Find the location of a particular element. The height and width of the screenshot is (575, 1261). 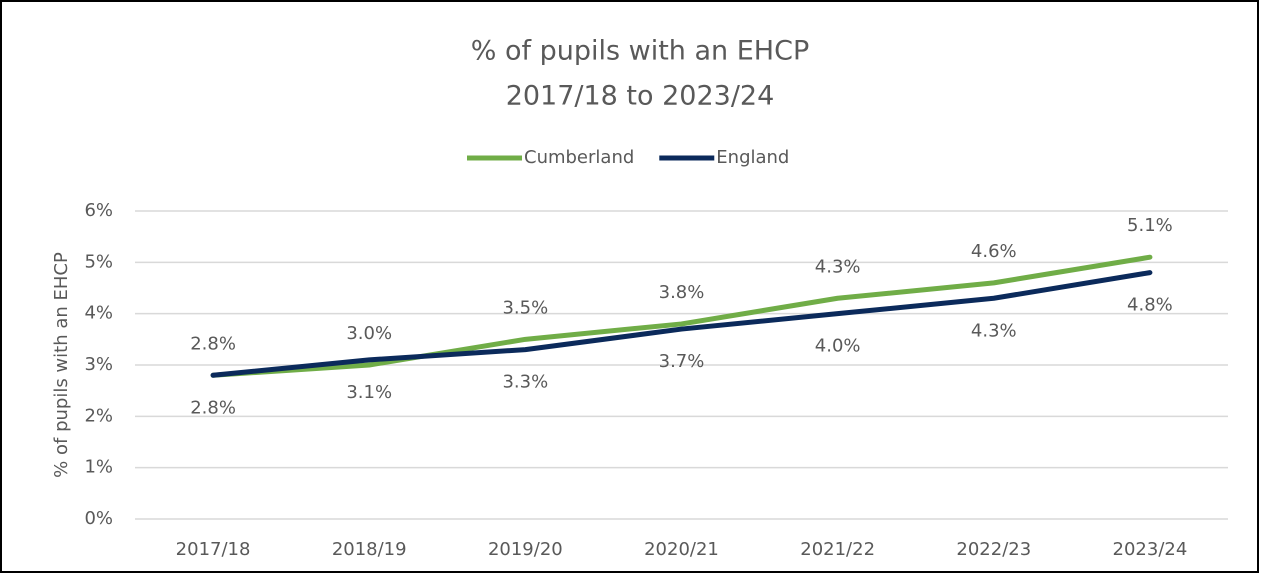

data-label: 4.0% is located at coordinates (838, 346).